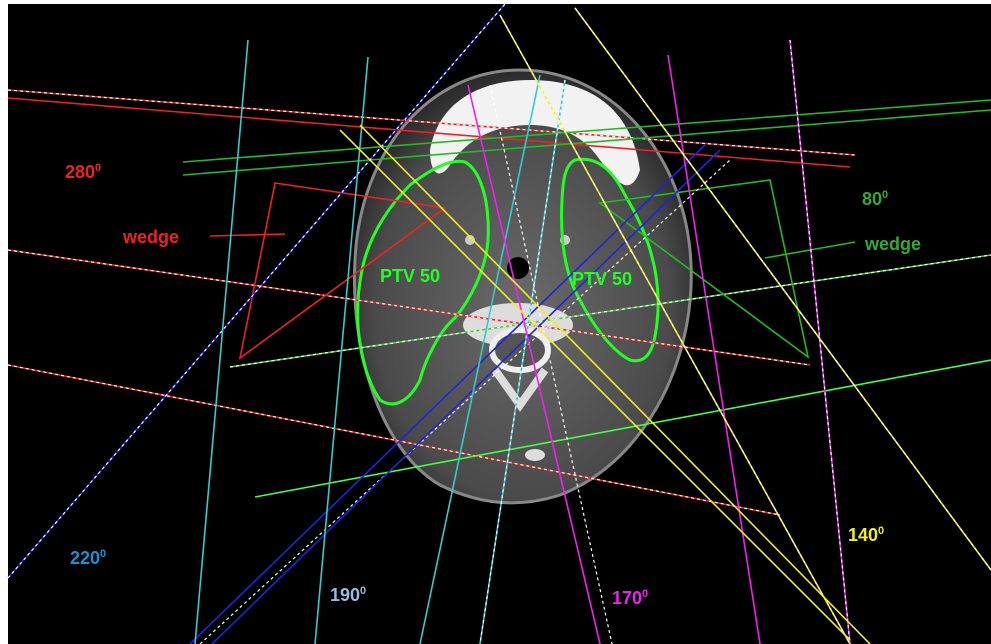 The image size is (991, 644). What do you see at coordinates (80, 172) in the screenshot?
I see `angle: 280` at bounding box center [80, 172].